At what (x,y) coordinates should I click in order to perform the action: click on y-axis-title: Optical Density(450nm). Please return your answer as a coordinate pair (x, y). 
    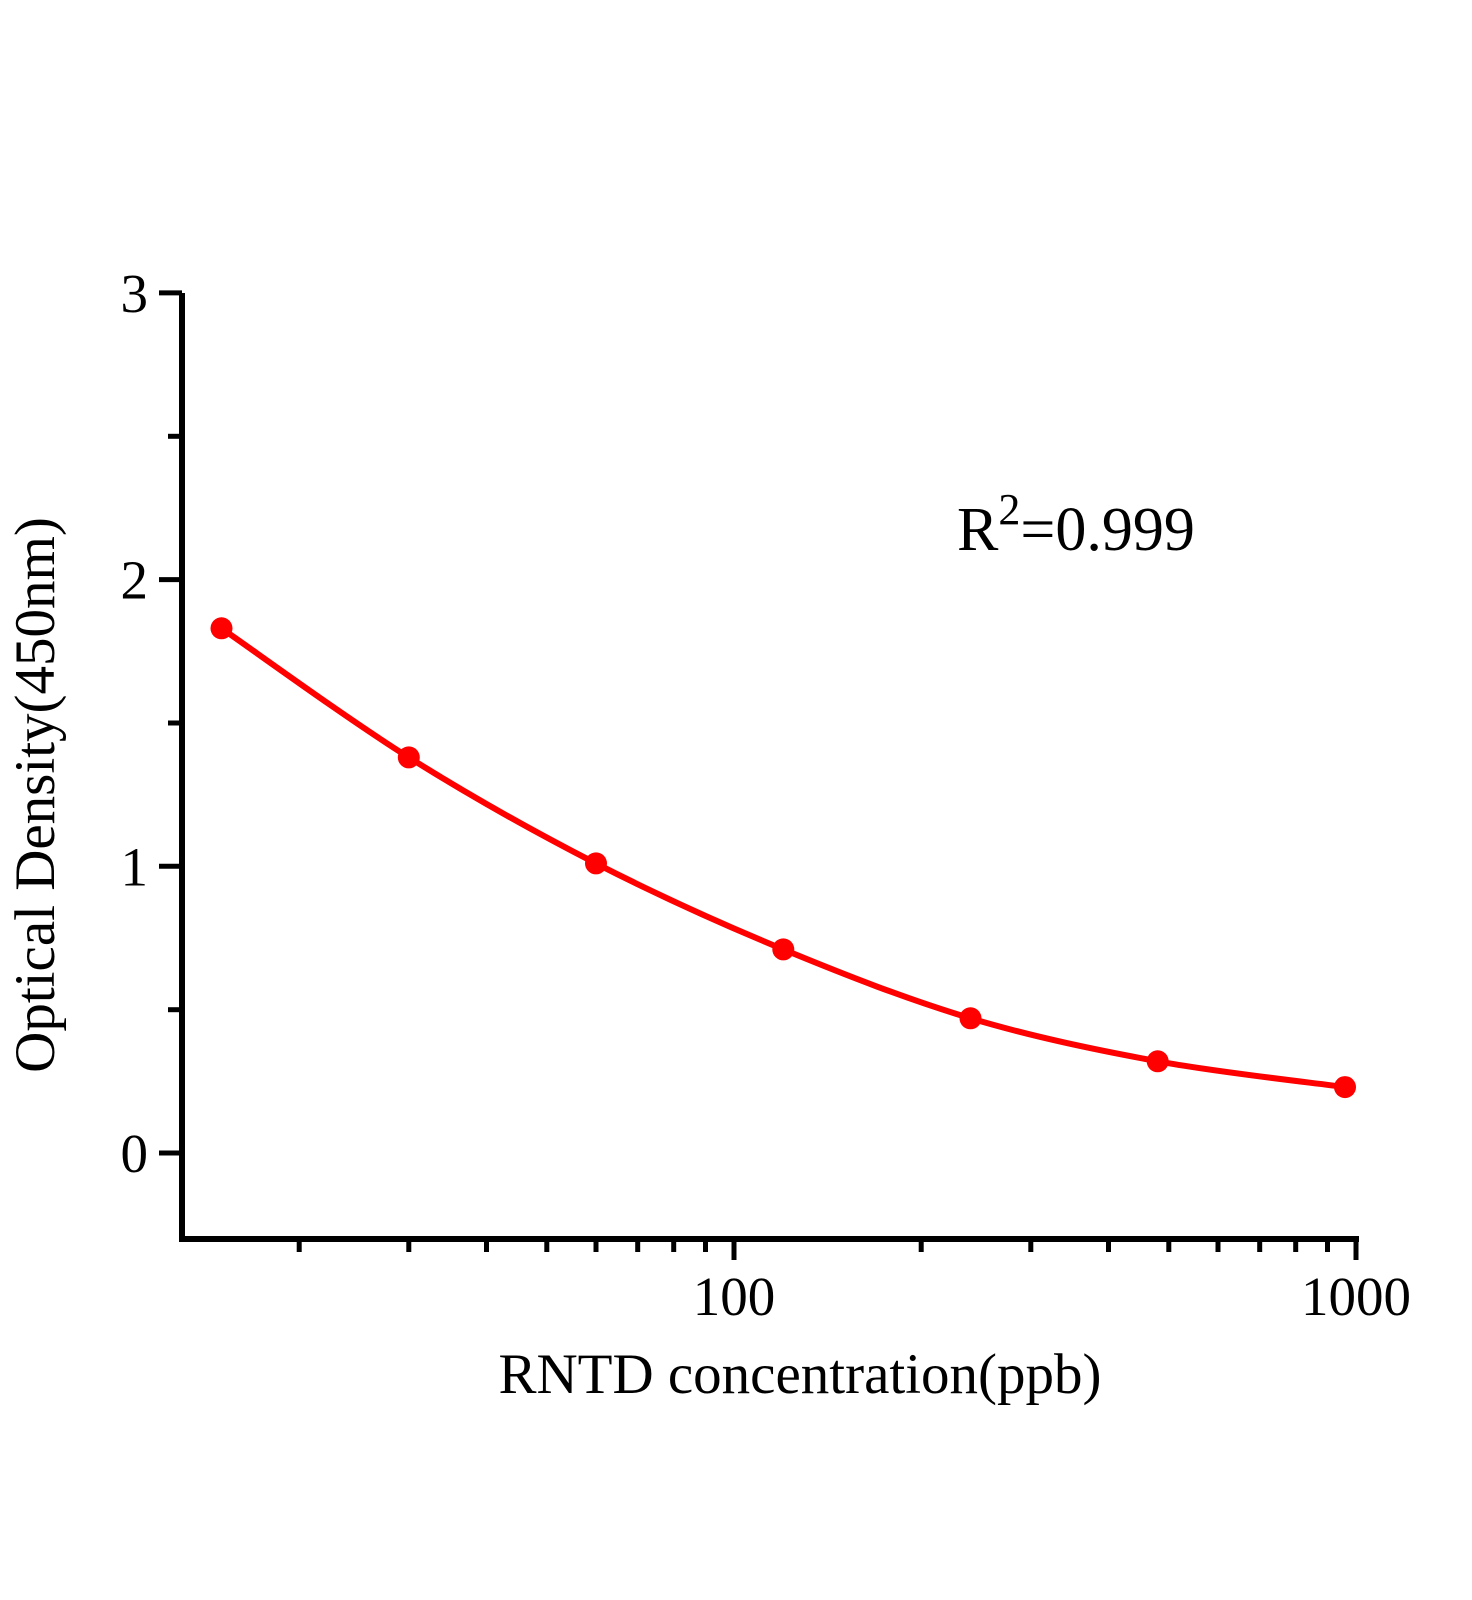
    Looking at the image, I should click on (35, 795).